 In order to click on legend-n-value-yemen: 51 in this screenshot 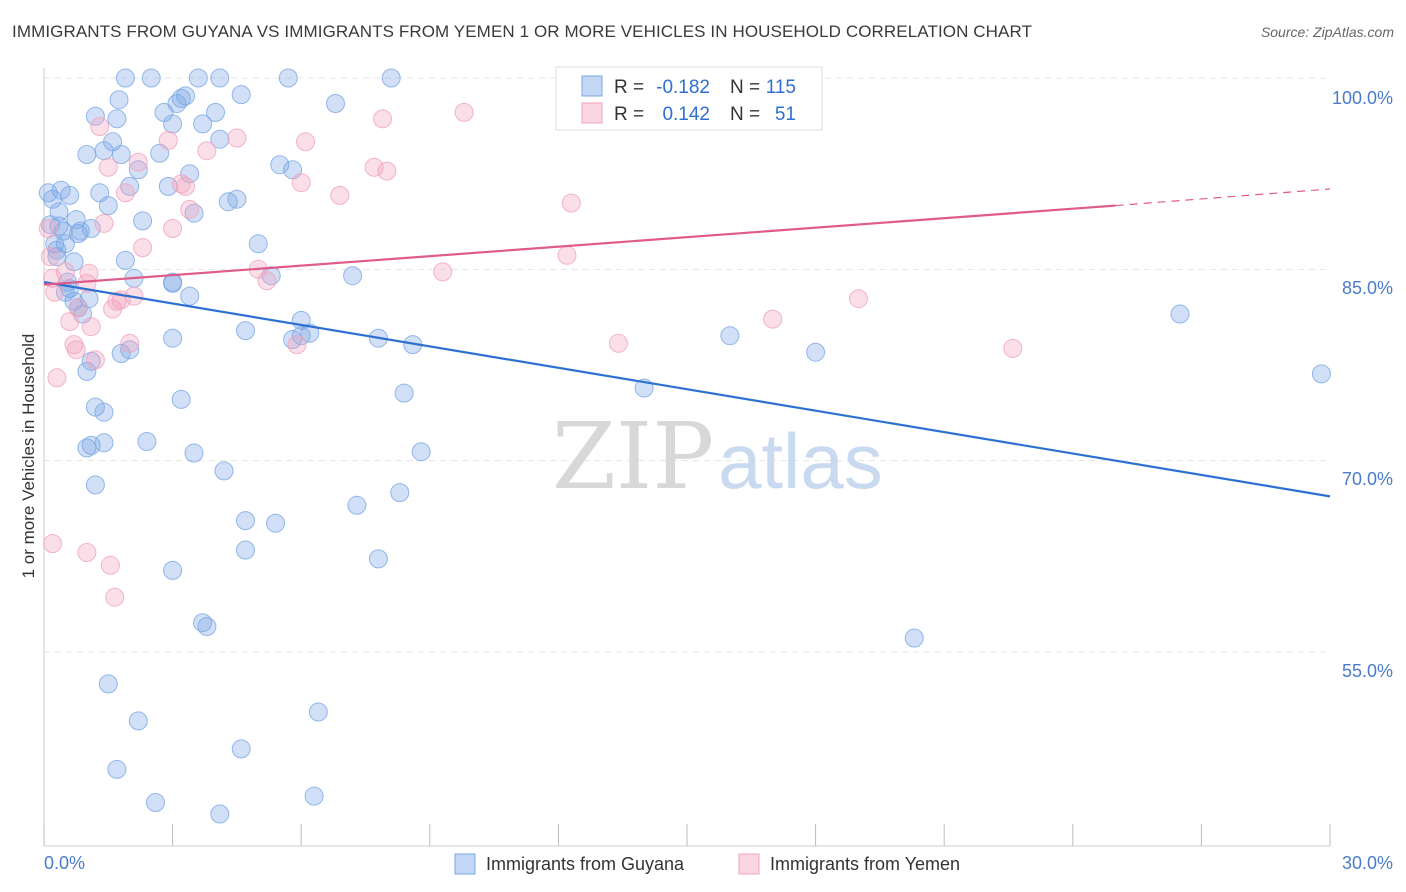, I will do `click(785, 114)`.